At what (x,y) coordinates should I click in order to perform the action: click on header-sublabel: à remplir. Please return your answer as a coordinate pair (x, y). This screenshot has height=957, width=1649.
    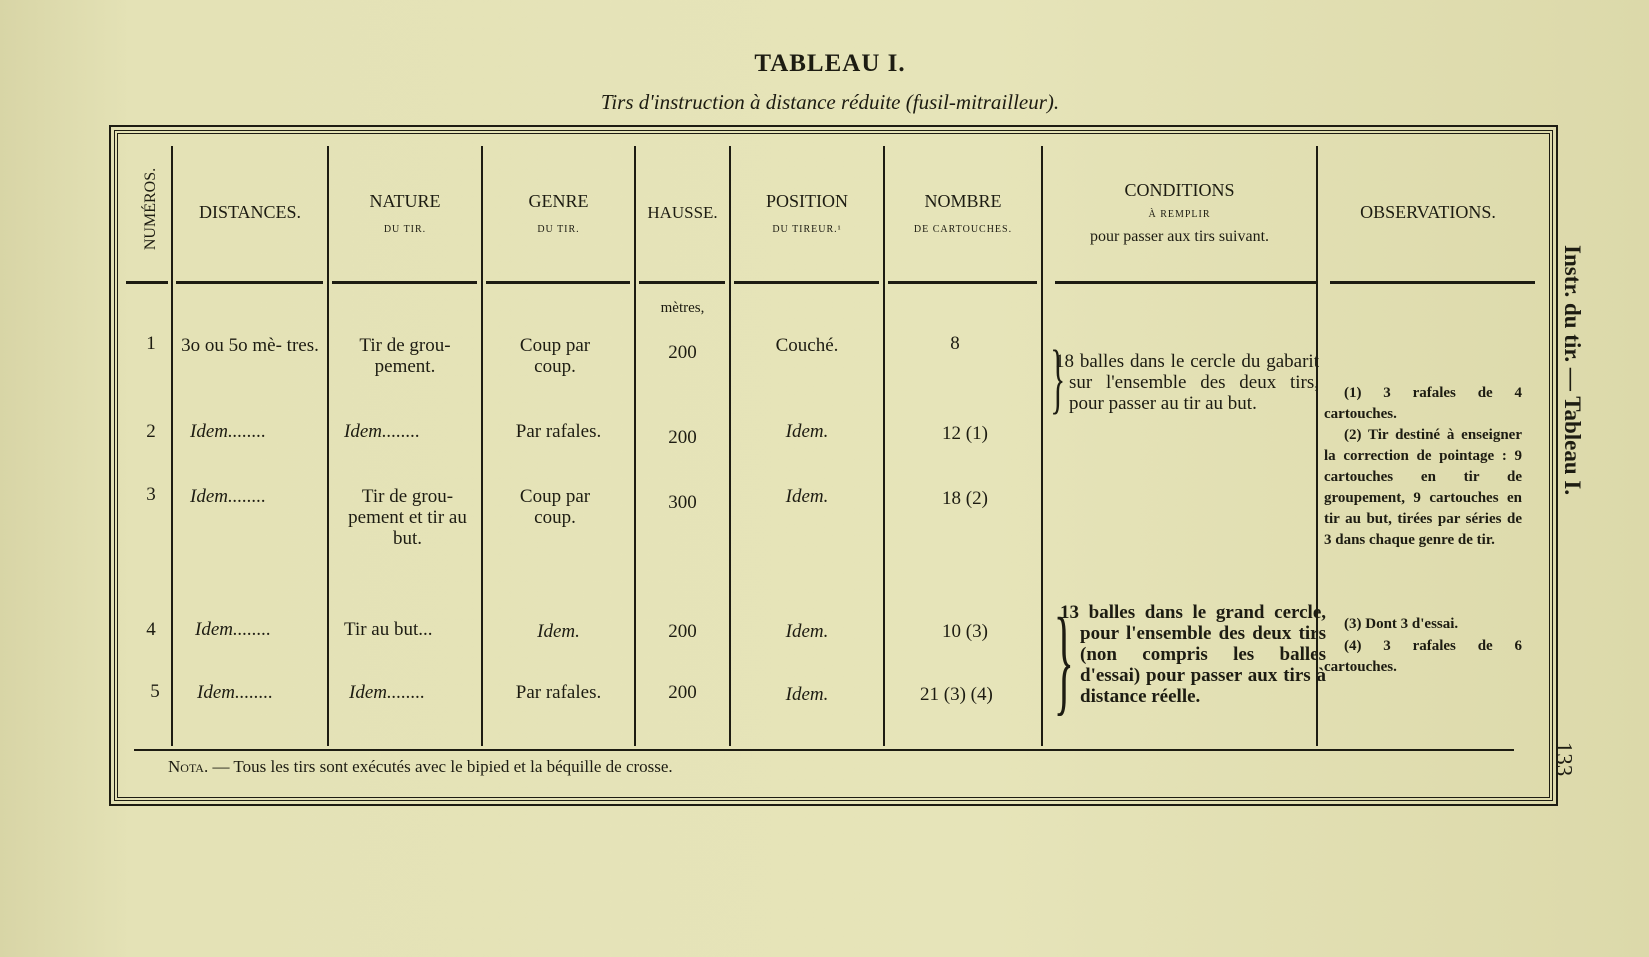
    Looking at the image, I should click on (1179, 214).